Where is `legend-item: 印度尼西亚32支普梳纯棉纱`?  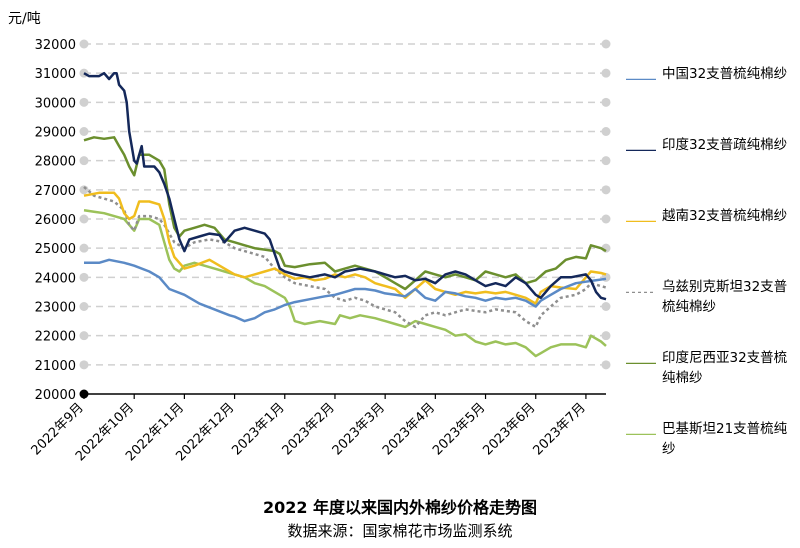 legend-item: 印度尼西亚32支普梳纯棉纱 is located at coordinates (712, 383).